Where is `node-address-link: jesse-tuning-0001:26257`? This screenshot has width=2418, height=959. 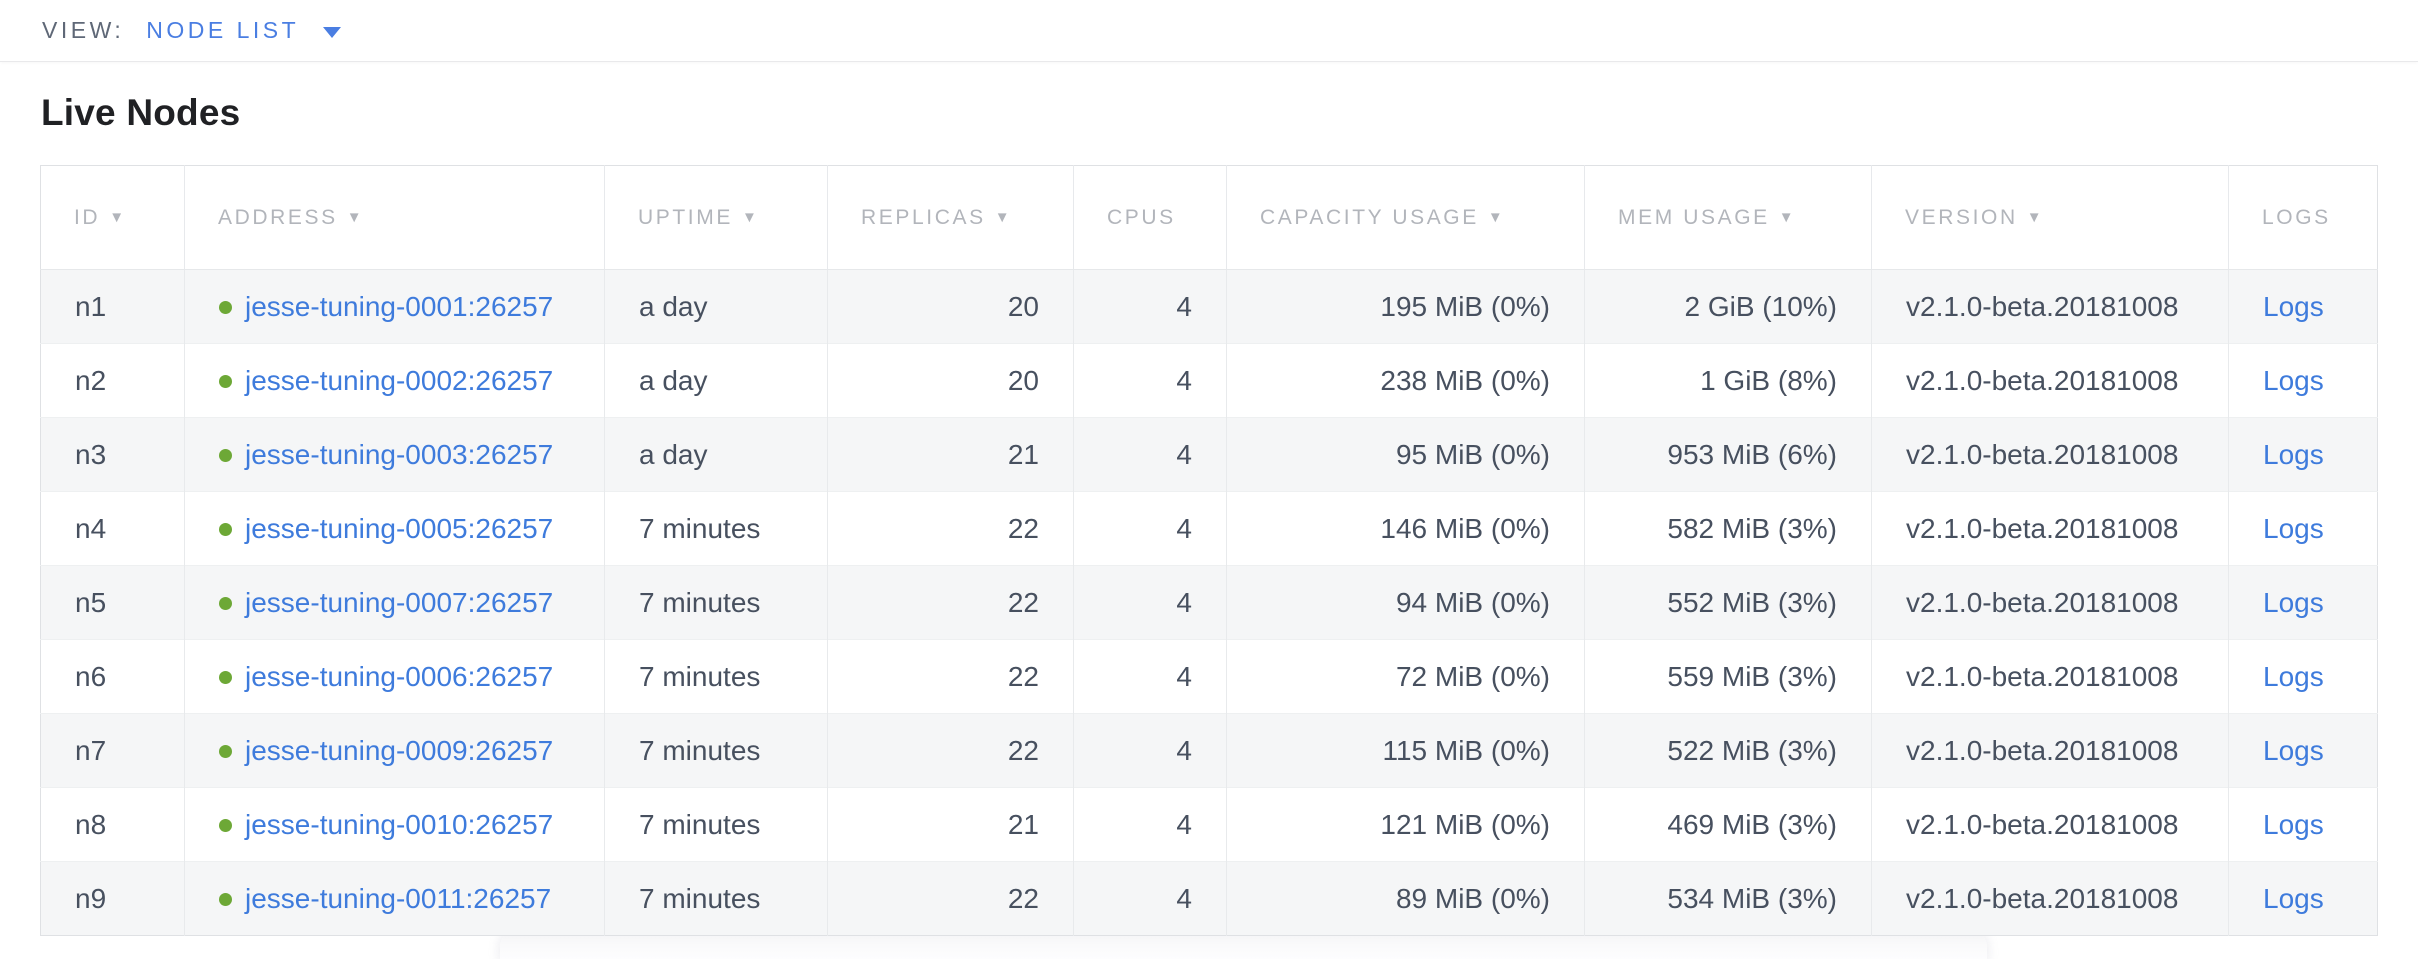 node-address-link: jesse-tuning-0001:26257 is located at coordinates (399, 306).